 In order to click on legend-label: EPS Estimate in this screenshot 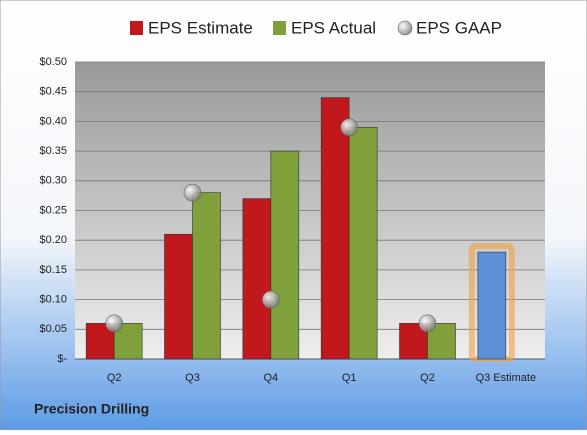, I will do `click(200, 27)`.